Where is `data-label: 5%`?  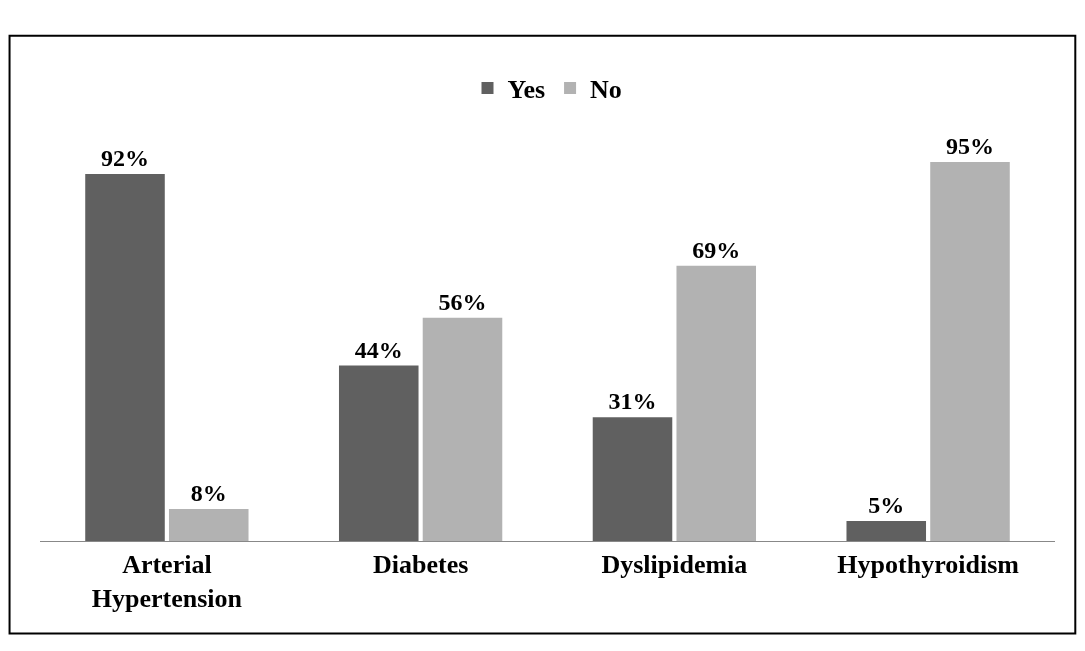
data-label: 5% is located at coordinates (886, 505).